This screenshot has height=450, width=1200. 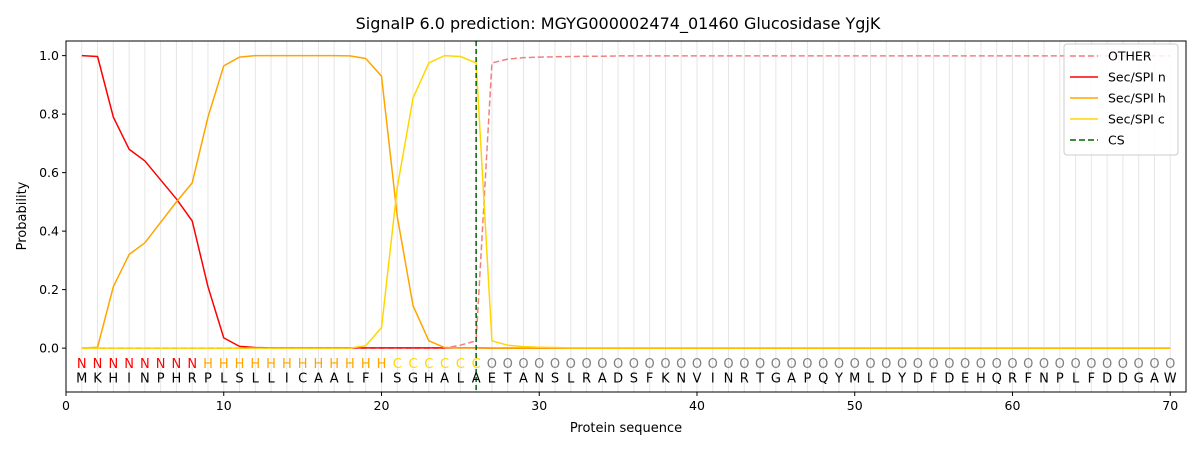 What do you see at coordinates (901, 378) in the screenshot?
I see `residue-letter: Y` at bounding box center [901, 378].